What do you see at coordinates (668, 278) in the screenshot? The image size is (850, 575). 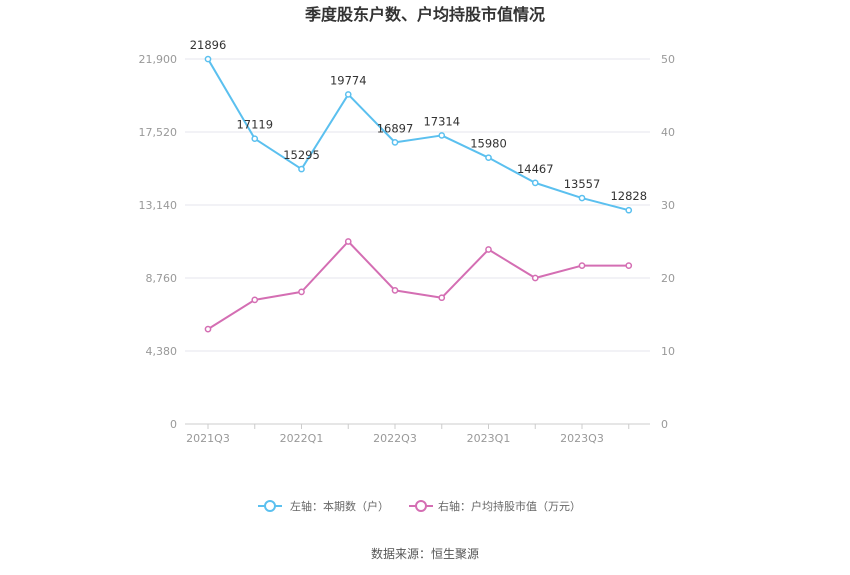 I see `right-tick-label: 20` at bounding box center [668, 278].